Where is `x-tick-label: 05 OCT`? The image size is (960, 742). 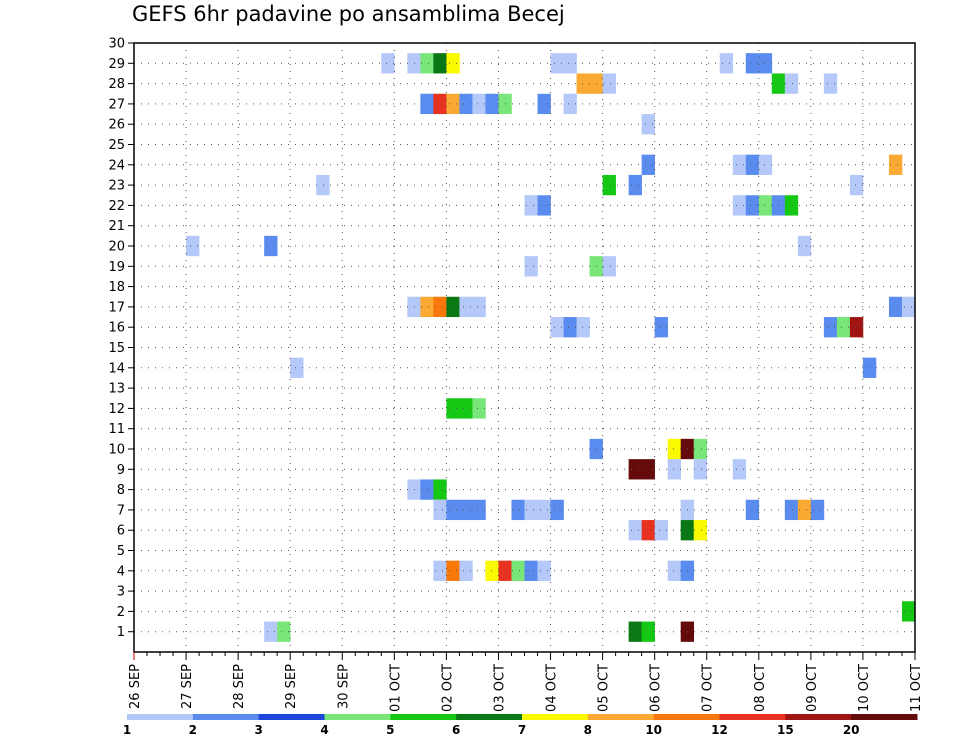 x-tick-label: 05 OCT is located at coordinates (604, 688).